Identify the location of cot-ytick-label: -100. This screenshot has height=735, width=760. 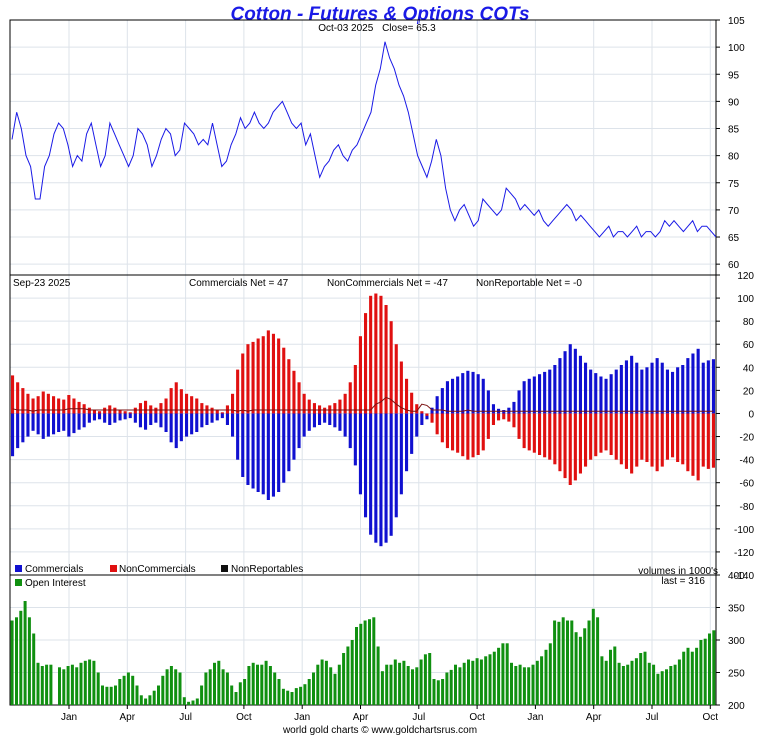
(744, 530).